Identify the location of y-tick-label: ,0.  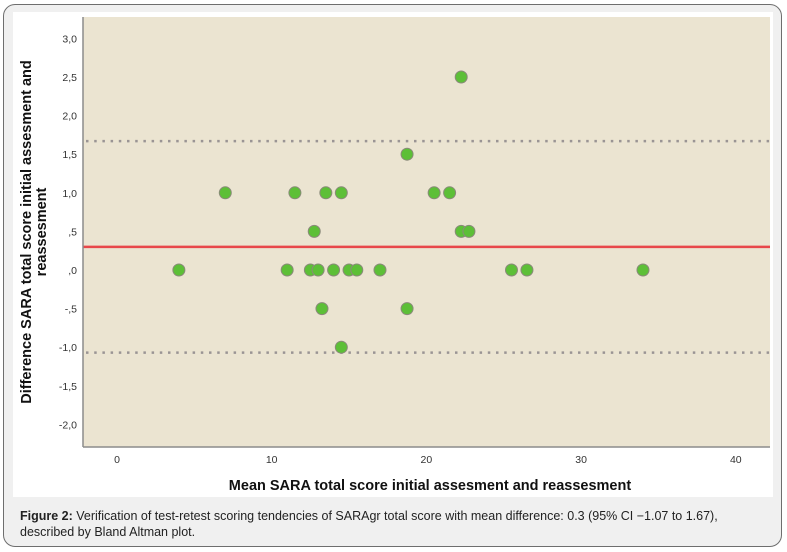
(72, 271).